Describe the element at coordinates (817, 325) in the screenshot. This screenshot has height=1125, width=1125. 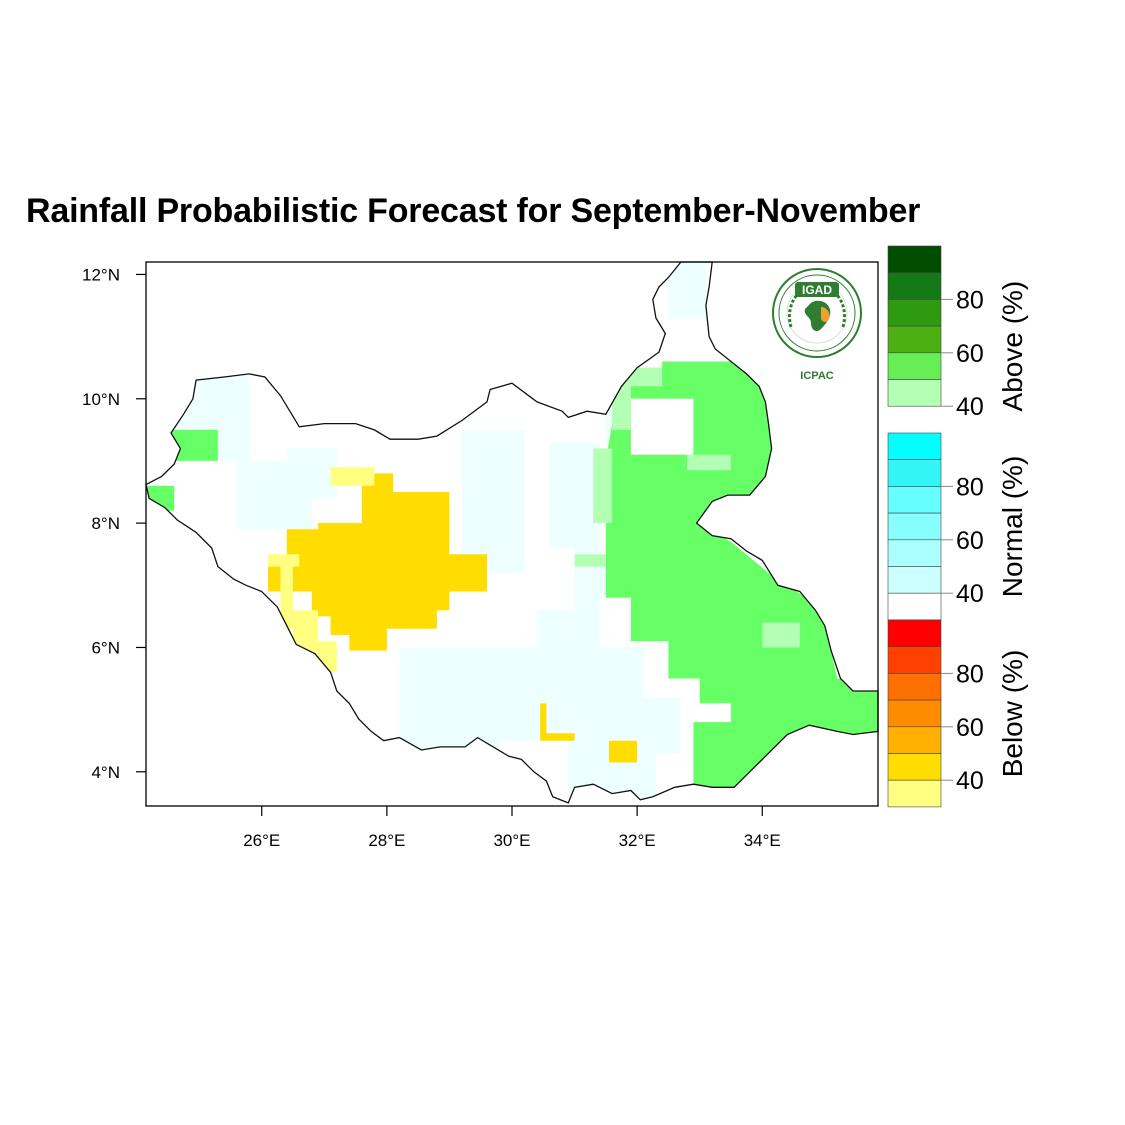
I see `igad-icpac-logo: IGAD ICPAC` at that location.